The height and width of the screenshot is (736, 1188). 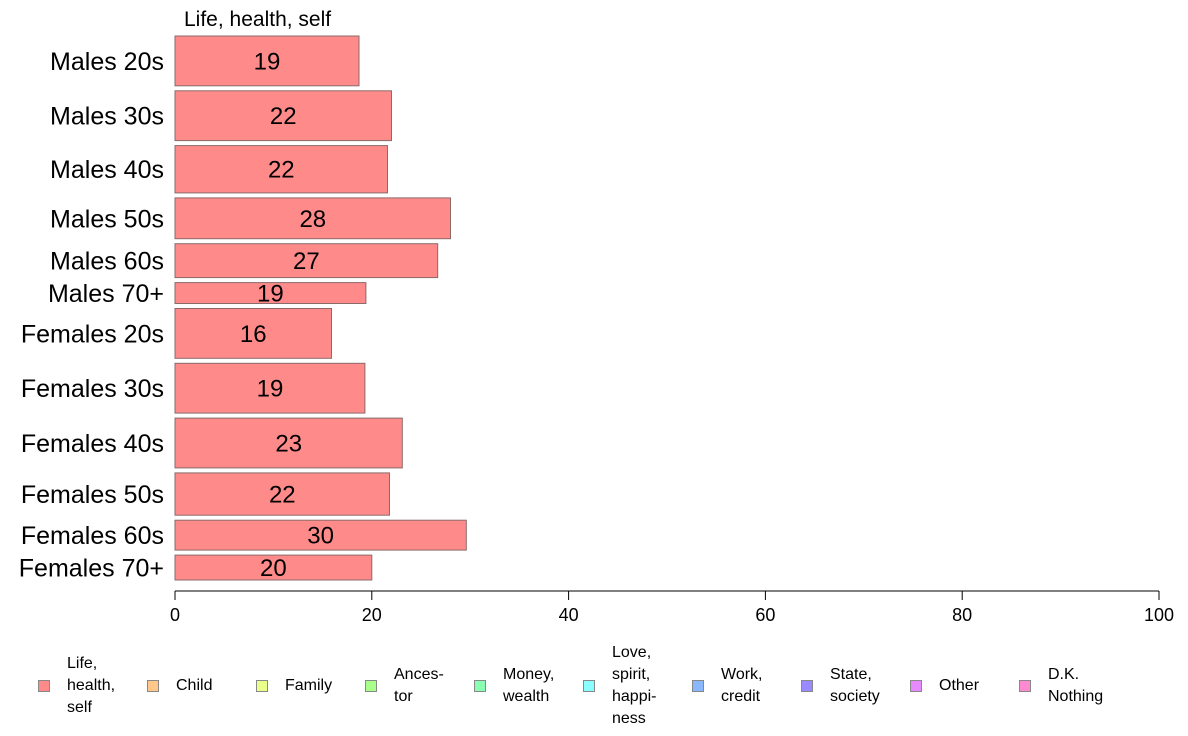 What do you see at coordinates (92, 495) in the screenshot?
I see `category-label: Females 50s` at bounding box center [92, 495].